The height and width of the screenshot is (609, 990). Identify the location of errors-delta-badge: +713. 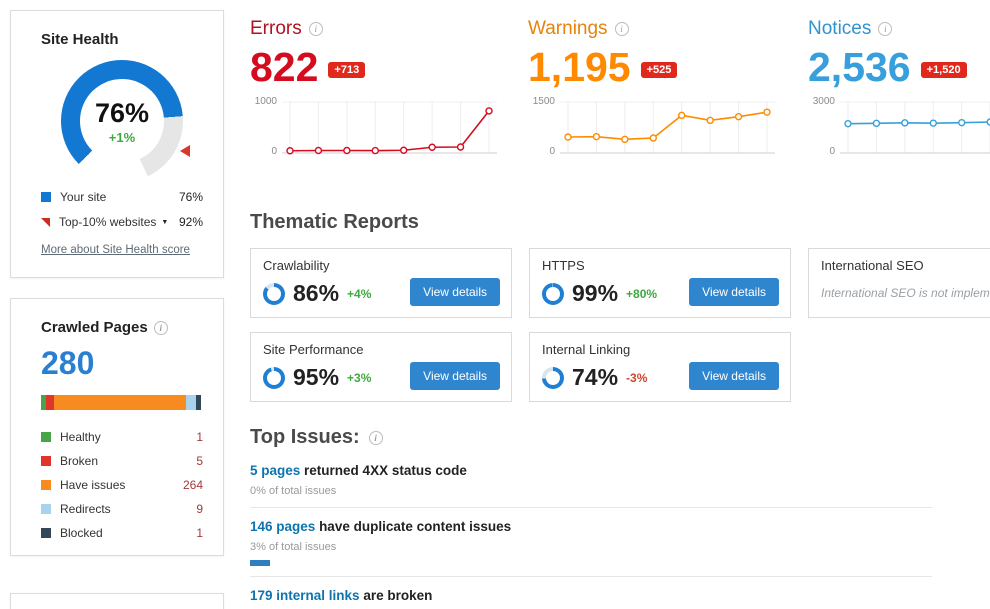
(347, 69).